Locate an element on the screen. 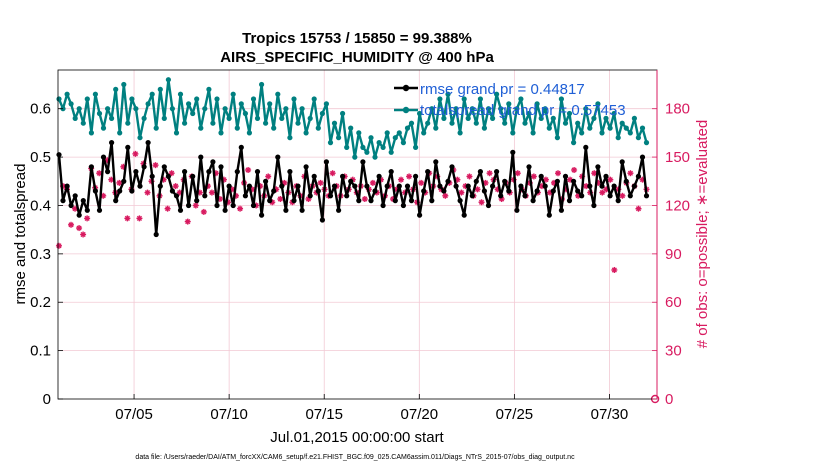 The width and height of the screenshot is (830, 470). x-tick-label: 07/20 is located at coordinates (420, 414).